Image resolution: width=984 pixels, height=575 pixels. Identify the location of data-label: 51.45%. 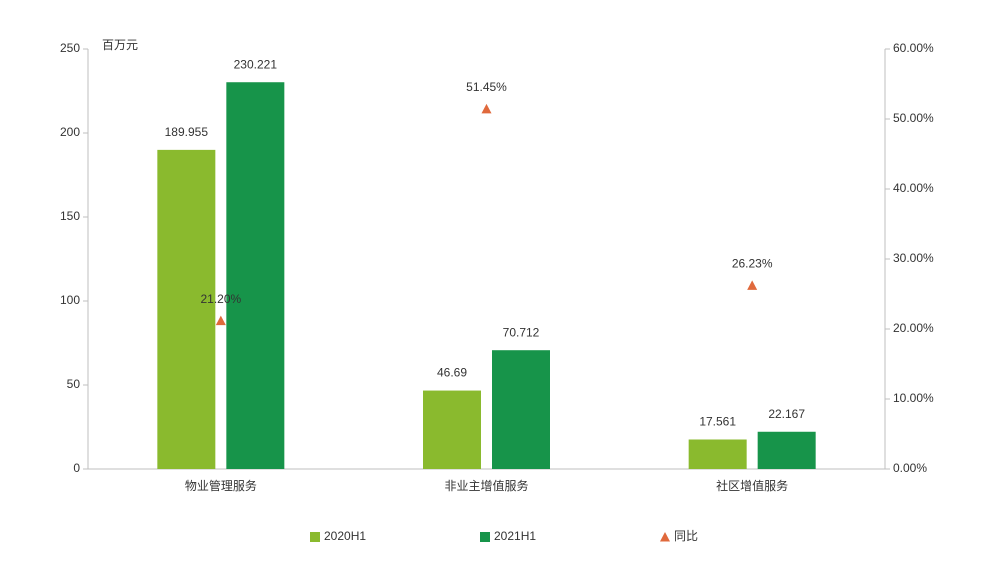
(486, 87).